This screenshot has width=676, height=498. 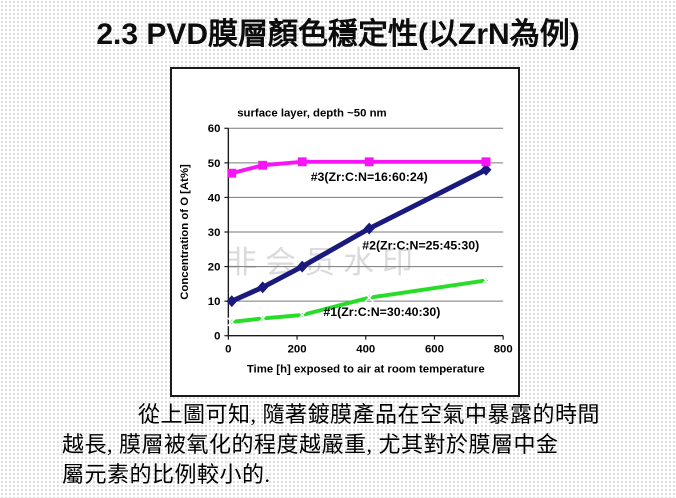 What do you see at coordinates (214, 164) in the screenshot?
I see `y-tick-label: 50` at bounding box center [214, 164].